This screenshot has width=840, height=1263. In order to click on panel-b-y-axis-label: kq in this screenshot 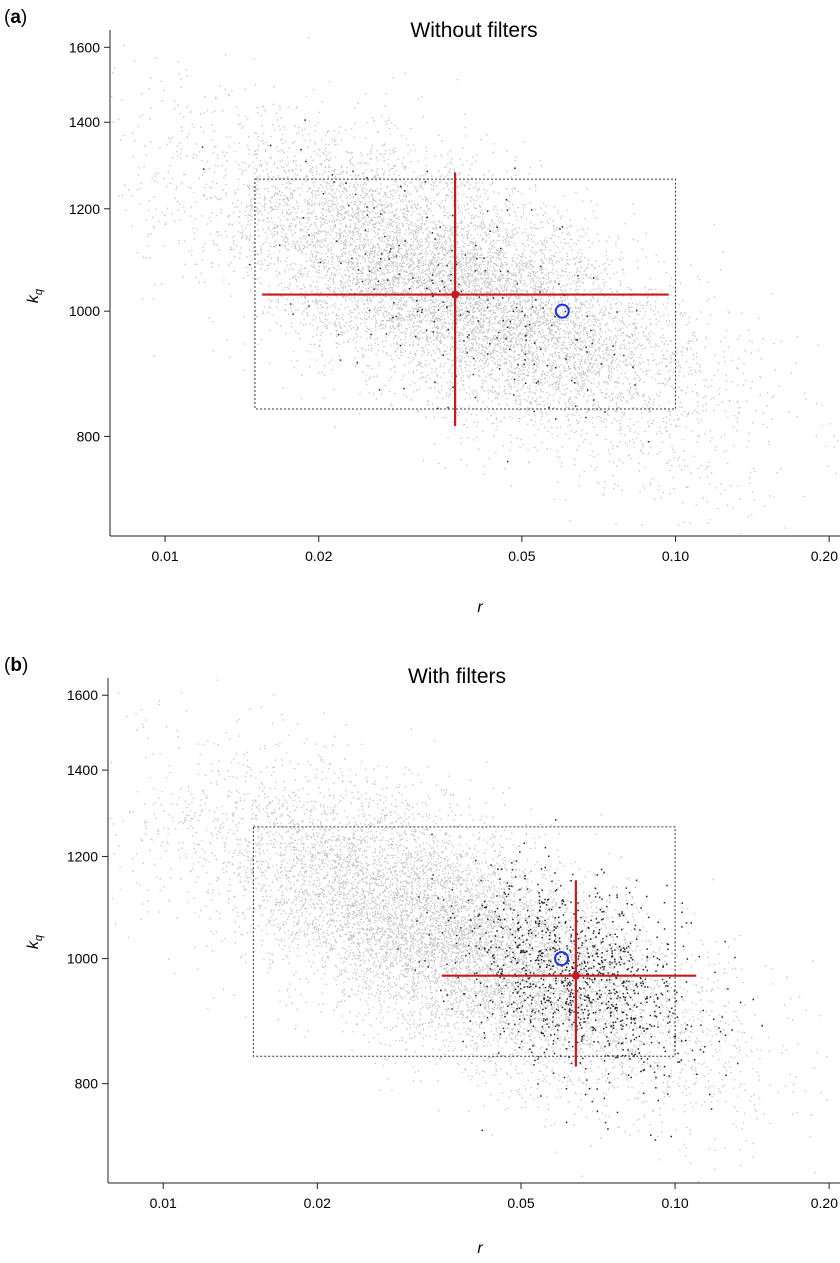, I will do `click(35, 941)`.